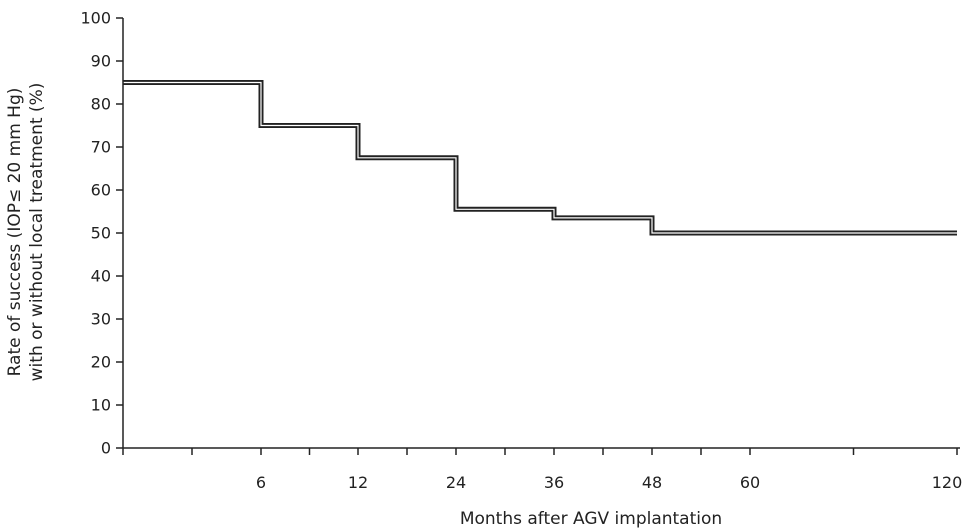 The image size is (969, 532). I want to click on x-tick-label: 60, so click(750, 482).